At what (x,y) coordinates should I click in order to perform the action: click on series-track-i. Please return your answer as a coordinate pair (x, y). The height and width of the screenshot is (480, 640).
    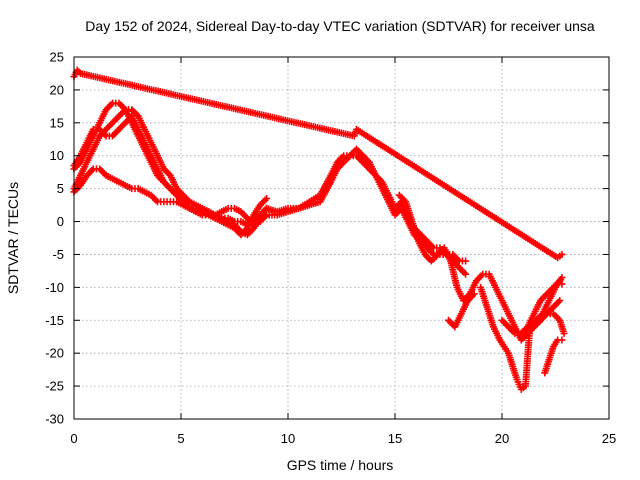
    Looking at the image, I should click on (532, 307).